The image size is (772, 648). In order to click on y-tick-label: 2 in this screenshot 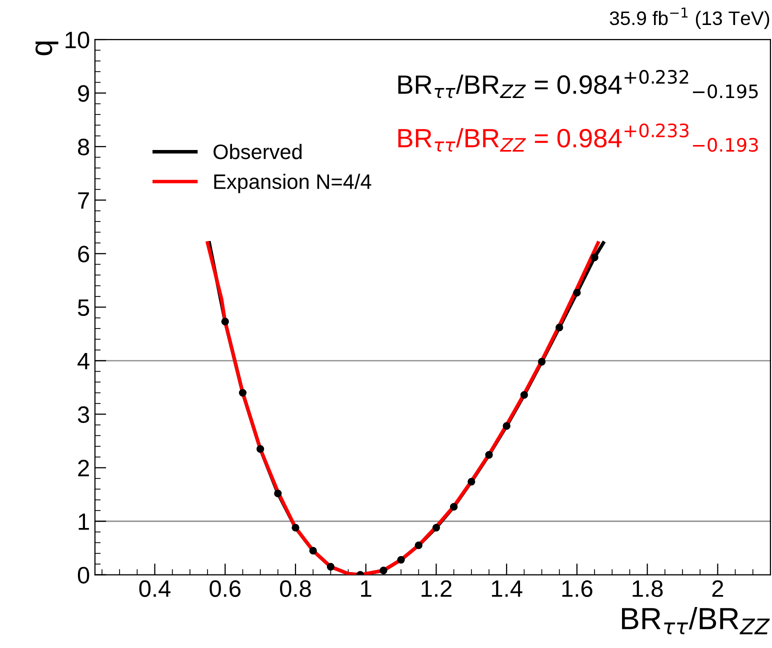, I will do `click(83, 468)`.